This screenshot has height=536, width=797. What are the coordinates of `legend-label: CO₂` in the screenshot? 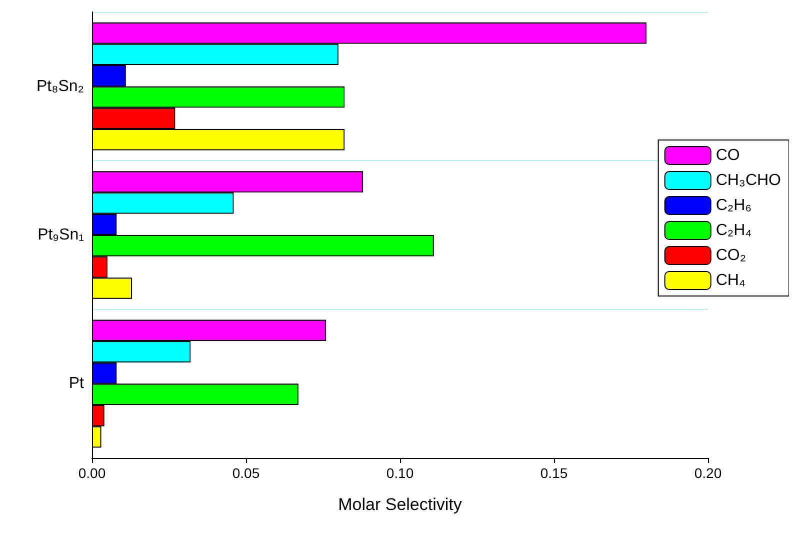 It's located at (731, 255).